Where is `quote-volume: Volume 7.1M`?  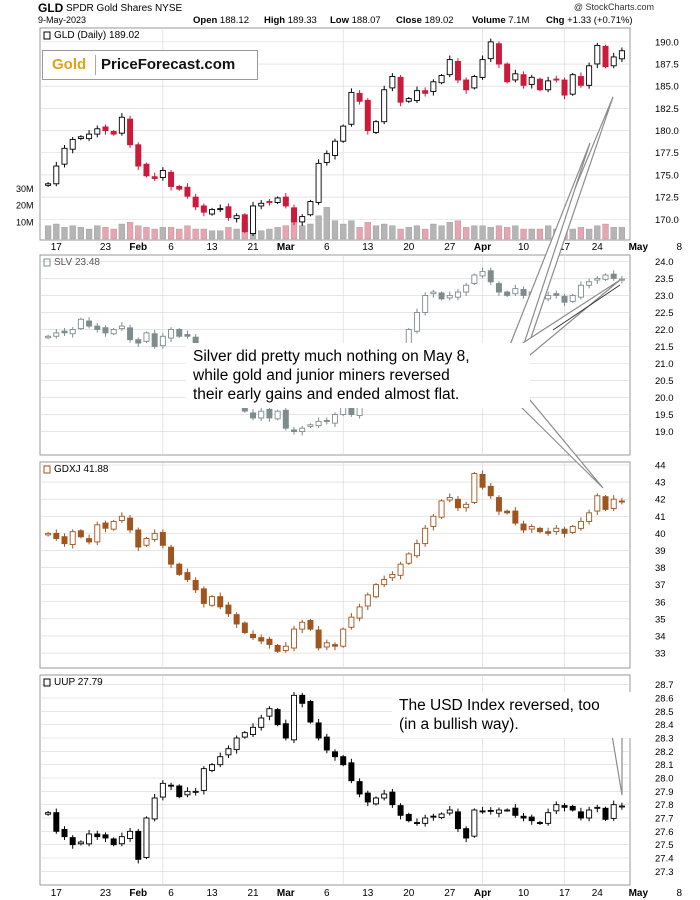 quote-volume: Volume 7.1M is located at coordinates (501, 20).